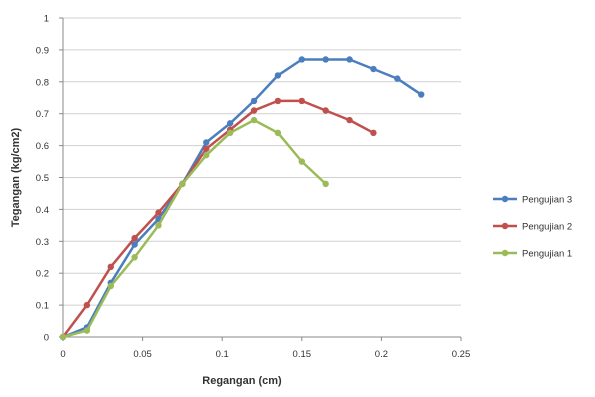 The width and height of the screenshot is (595, 397). I want to click on y-tick-label: 0.1, so click(42, 306).